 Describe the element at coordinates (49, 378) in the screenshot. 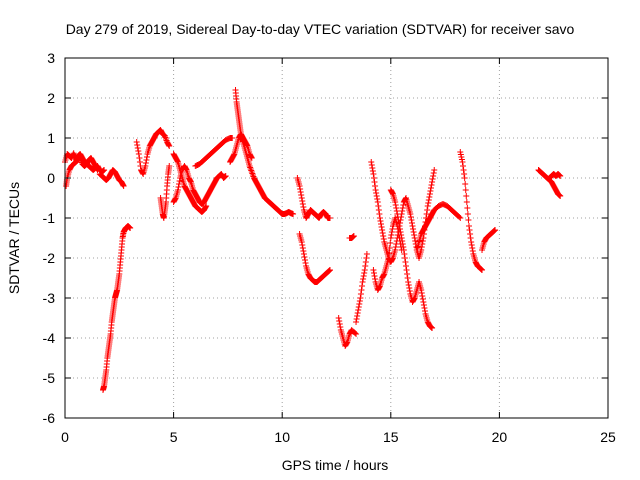

I see `y-tick-label: -5` at that location.